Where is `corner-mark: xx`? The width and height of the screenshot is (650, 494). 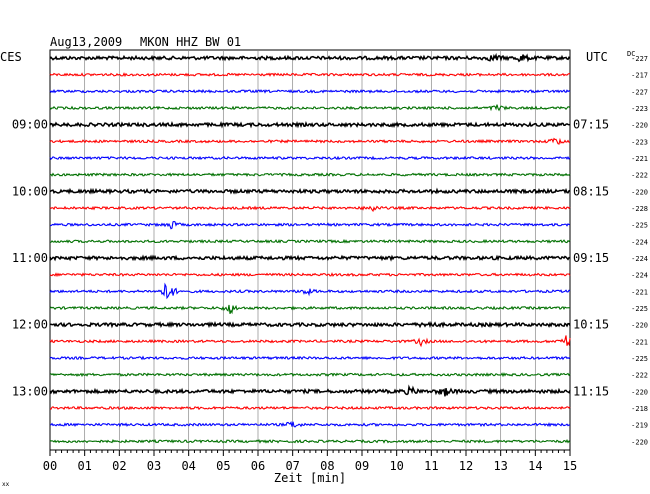 corner-mark: xx is located at coordinates (6, 484).